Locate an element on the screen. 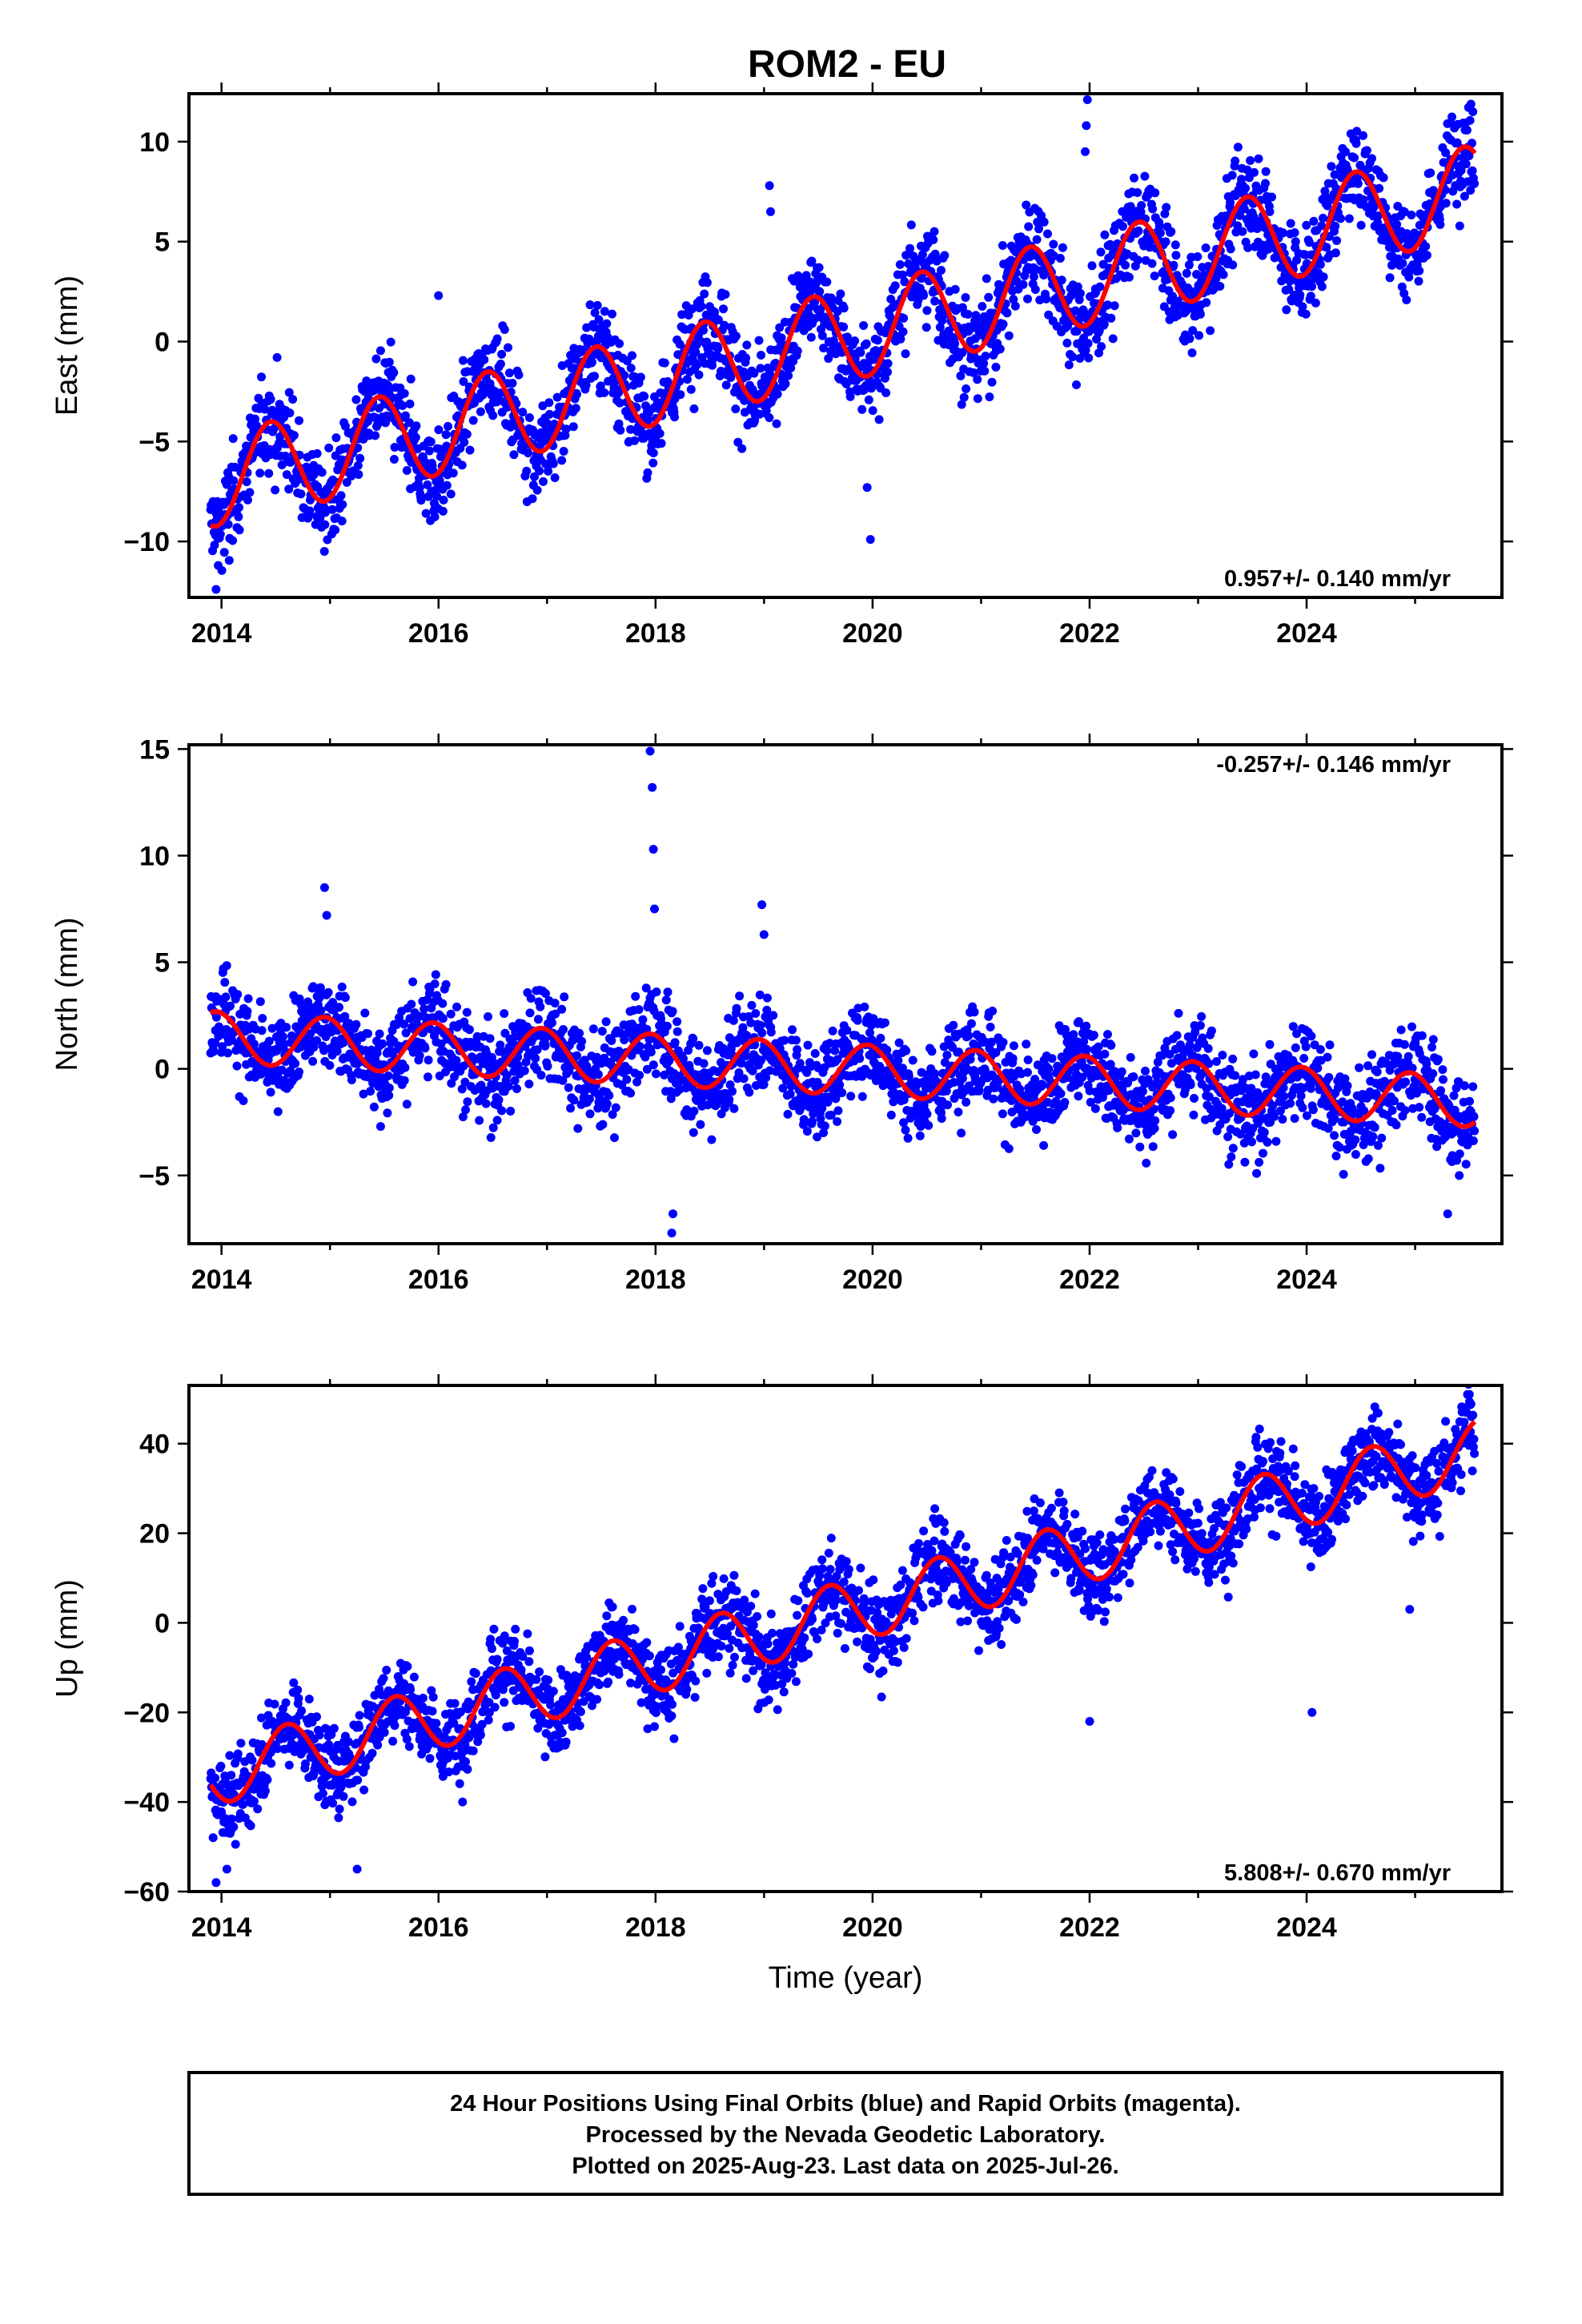  east-y-tick-label: 10 is located at coordinates (154, 142).